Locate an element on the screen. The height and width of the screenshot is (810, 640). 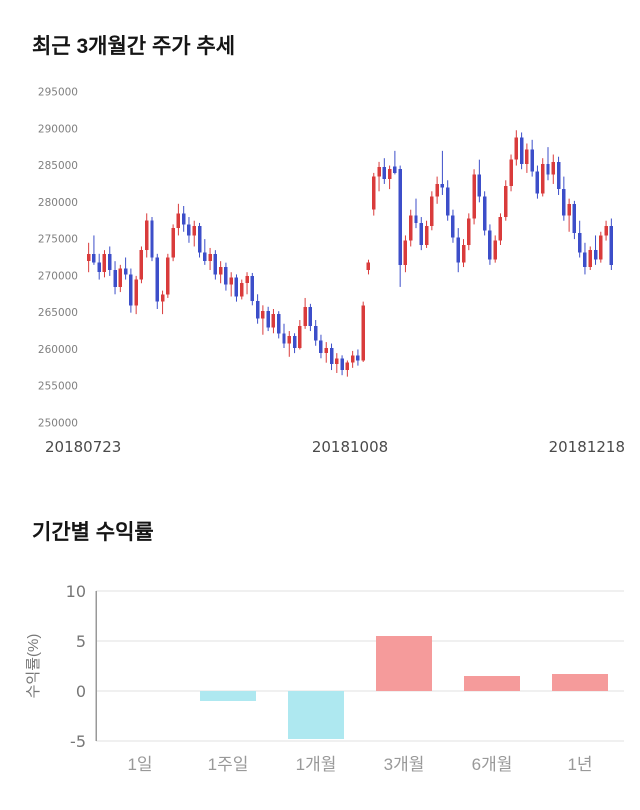
y-tick-label: 5 is located at coordinates (81, 641).